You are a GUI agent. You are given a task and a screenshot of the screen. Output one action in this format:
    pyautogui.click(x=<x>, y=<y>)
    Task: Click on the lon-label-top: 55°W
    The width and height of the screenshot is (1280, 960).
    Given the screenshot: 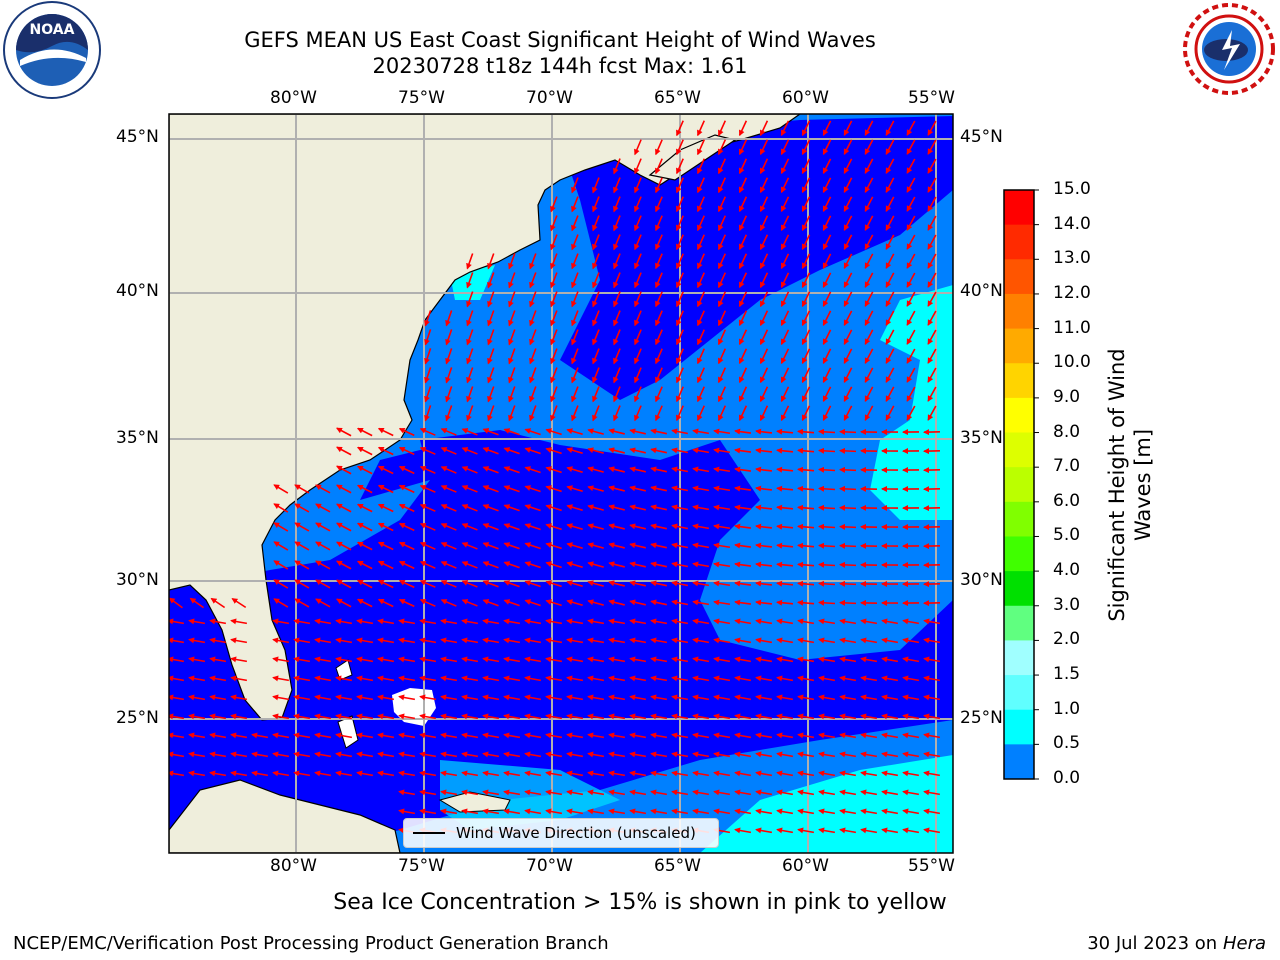 What is the action you would take?
    pyautogui.click(x=931, y=98)
    